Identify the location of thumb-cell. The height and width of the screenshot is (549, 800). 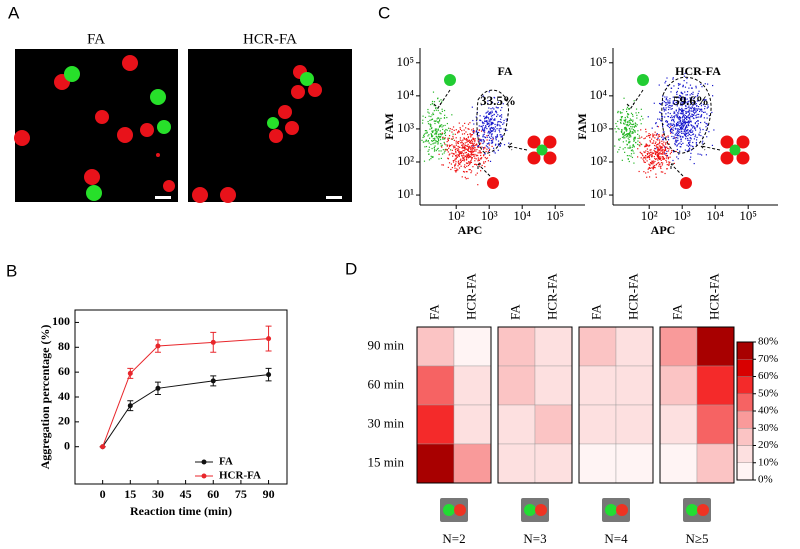
(622, 510).